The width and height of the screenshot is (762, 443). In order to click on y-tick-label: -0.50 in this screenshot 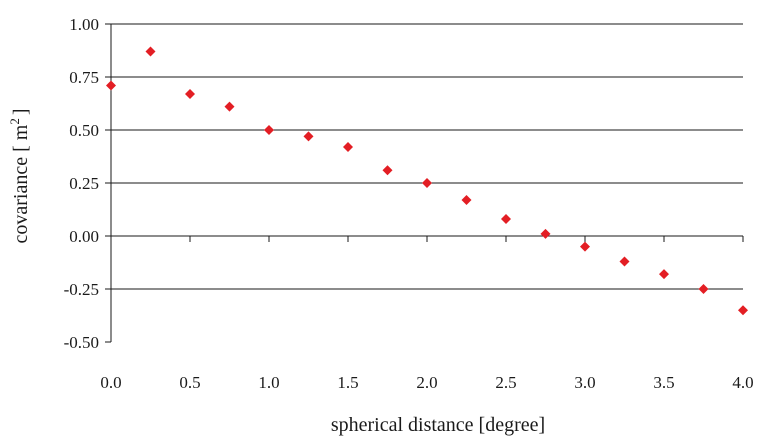, I will do `click(81, 342)`.